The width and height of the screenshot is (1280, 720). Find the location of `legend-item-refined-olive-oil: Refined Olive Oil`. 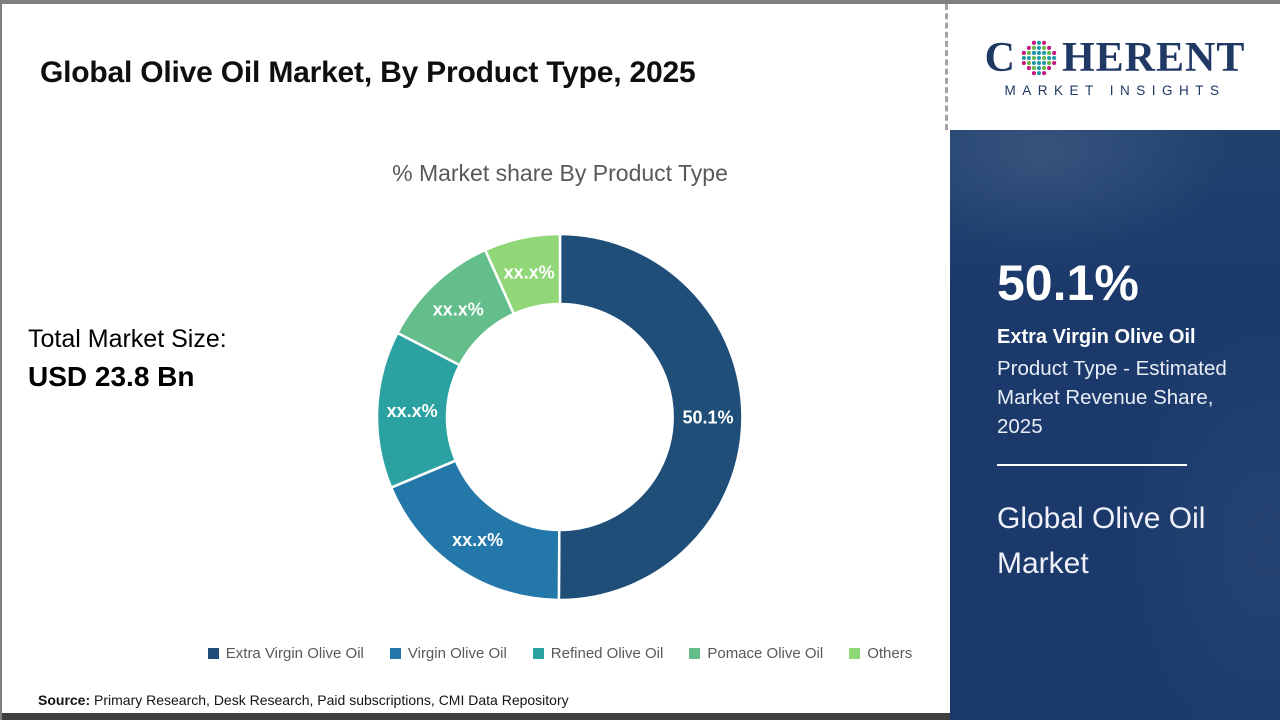

legend-item-refined-olive-oil: Refined Olive Oil is located at coordinates (598, 653).